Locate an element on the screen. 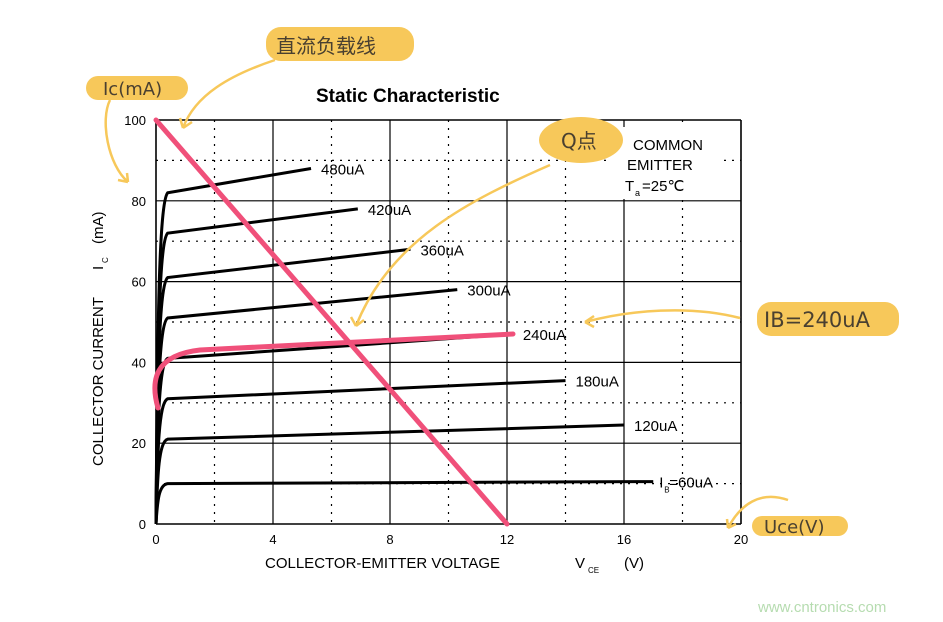 The width and height of the screenshot is (943, 622). ic-annotation: Ic(mA) is located at coordinates (132, 89).